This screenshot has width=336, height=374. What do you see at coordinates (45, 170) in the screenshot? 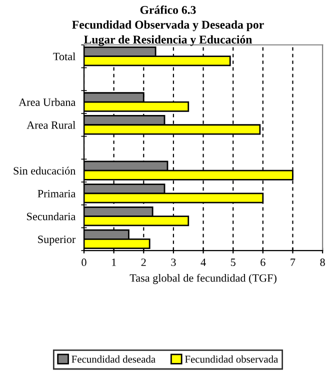
I see `y-tick-label: Sin educación` at bounding box center [45, 170].